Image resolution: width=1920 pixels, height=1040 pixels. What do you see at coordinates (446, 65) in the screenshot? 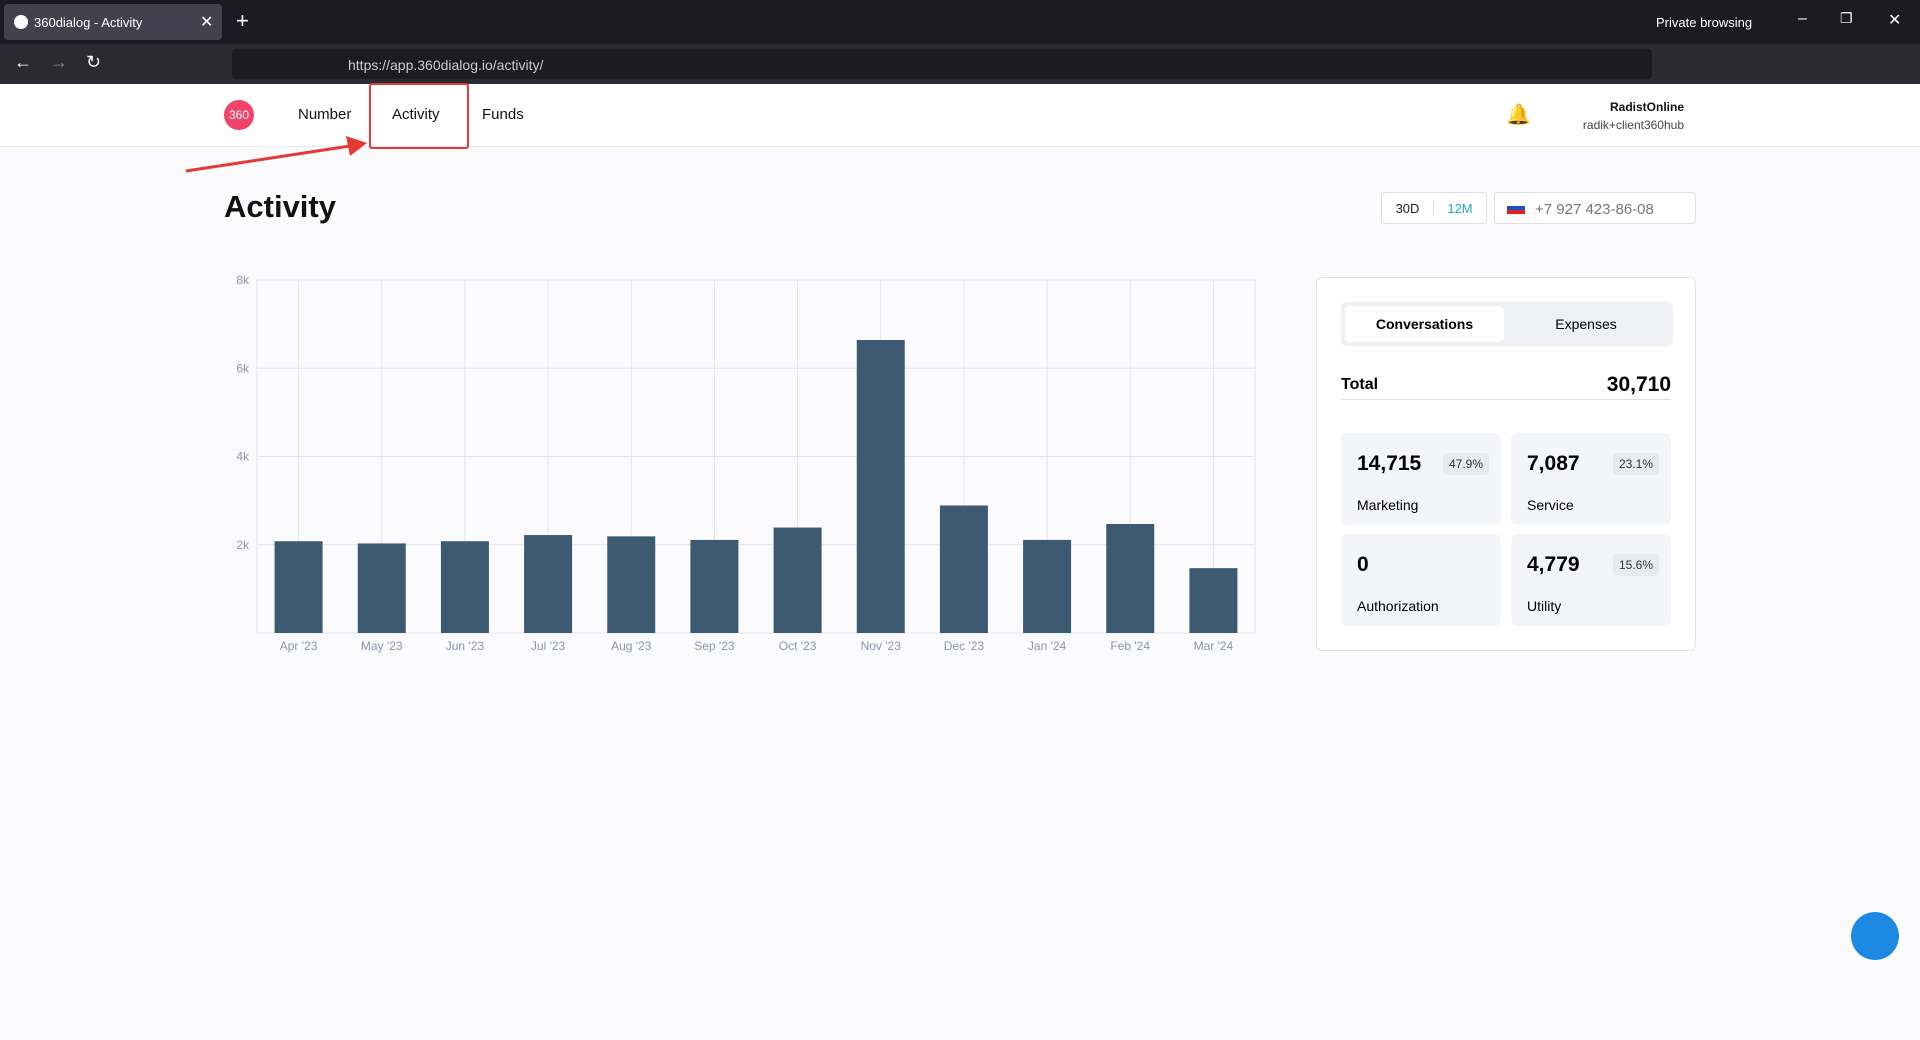
I see `url: https://app.360dialog.io/activity/` at bounding box center [446, 65].